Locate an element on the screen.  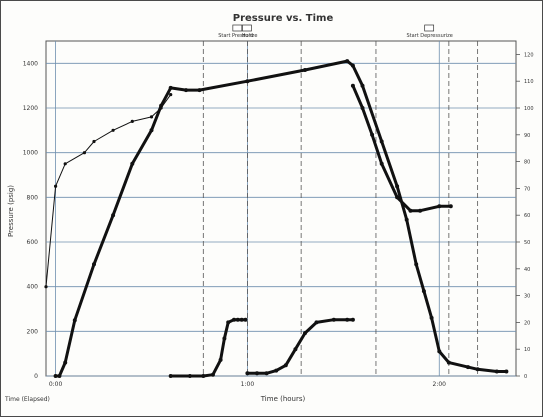
y-tick-label-left: 400 is located at coordinates (33, 287).